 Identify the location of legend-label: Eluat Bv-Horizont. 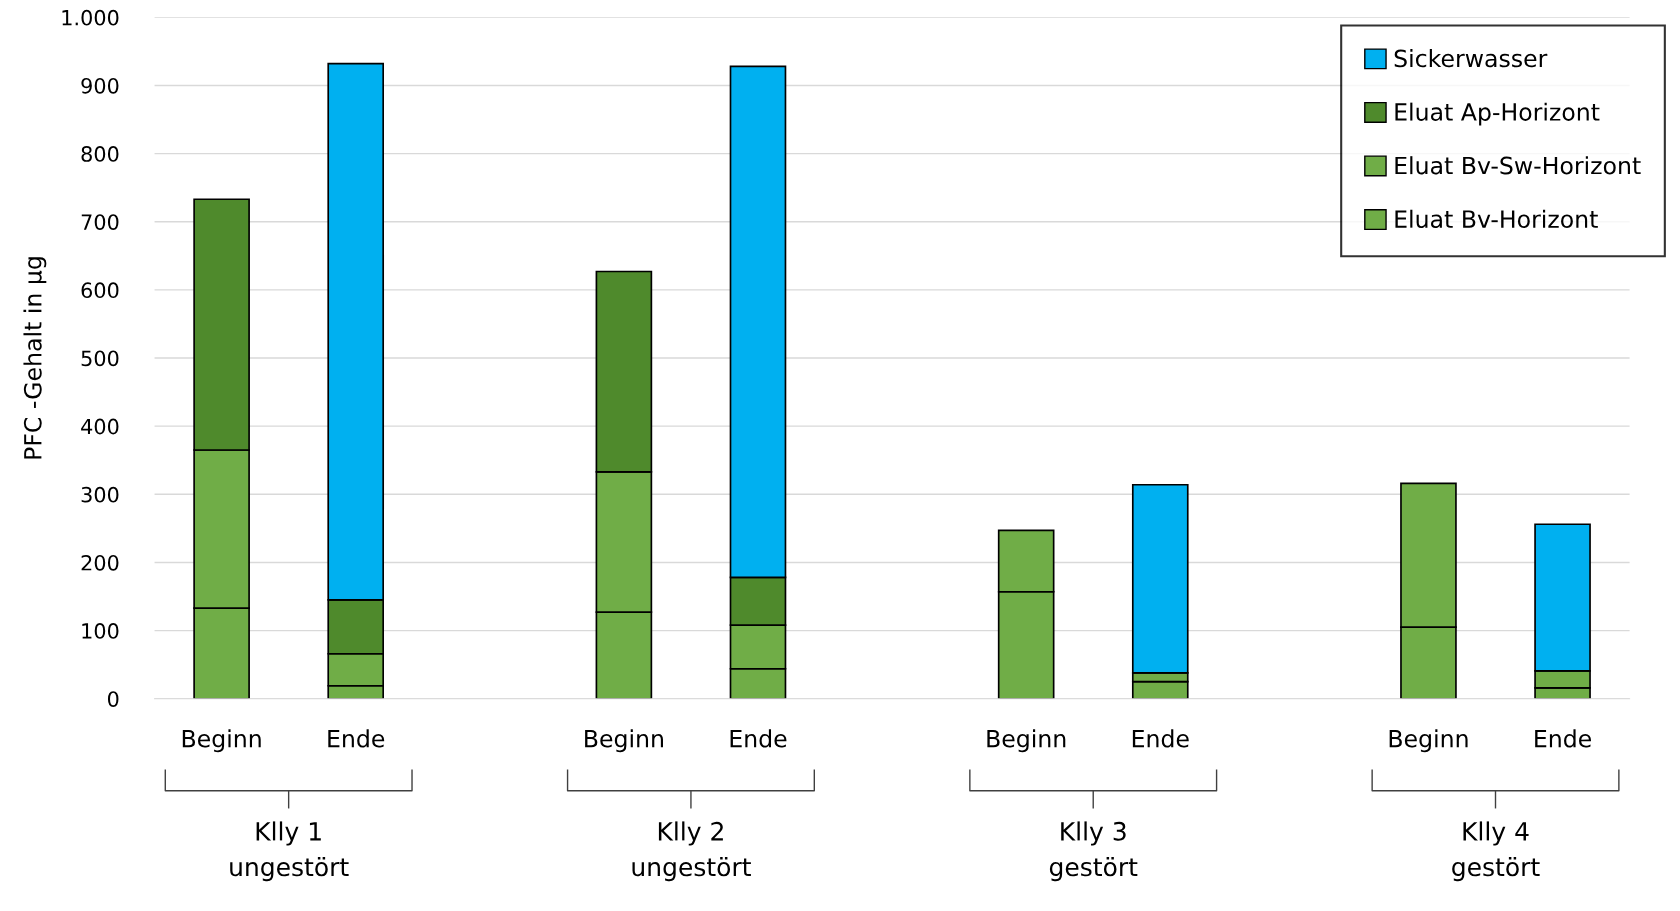
(1496, 219).